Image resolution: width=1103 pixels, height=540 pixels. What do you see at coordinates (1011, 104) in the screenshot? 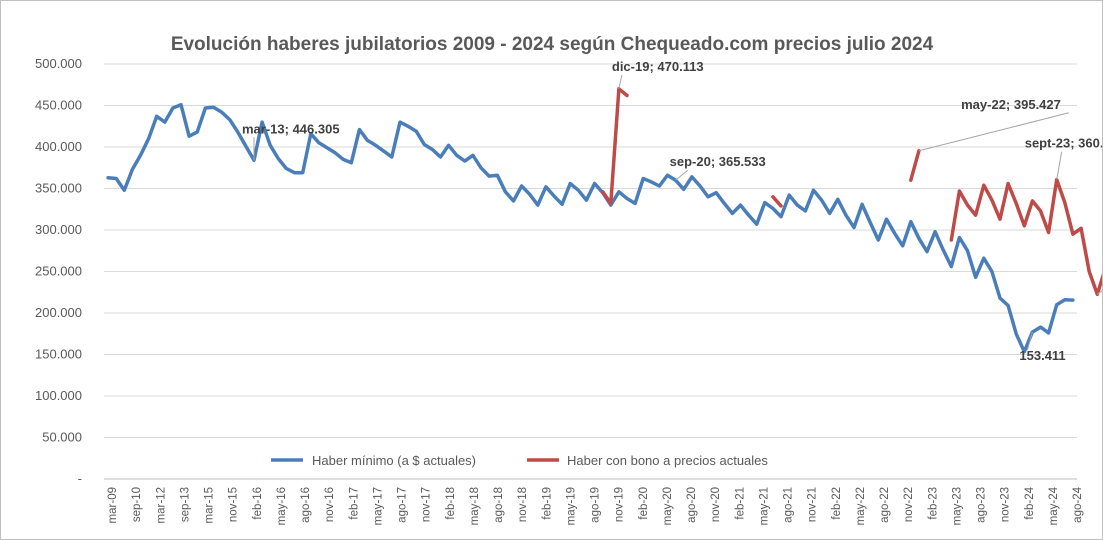
I see `annotation-label: may-22; 395.427` at bounding box center [1011, 104].